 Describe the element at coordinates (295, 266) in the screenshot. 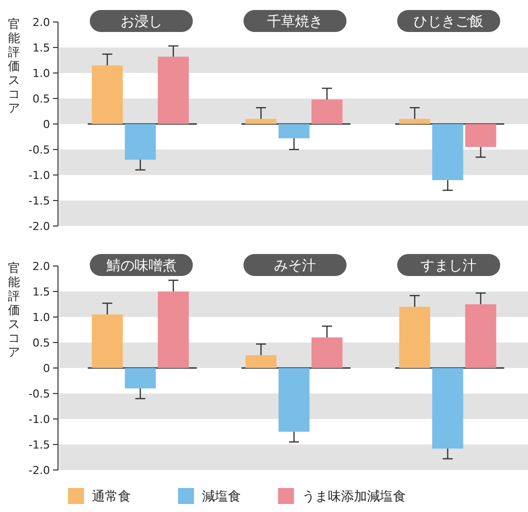

I see `x-tick-label: みそ汁` at that location.